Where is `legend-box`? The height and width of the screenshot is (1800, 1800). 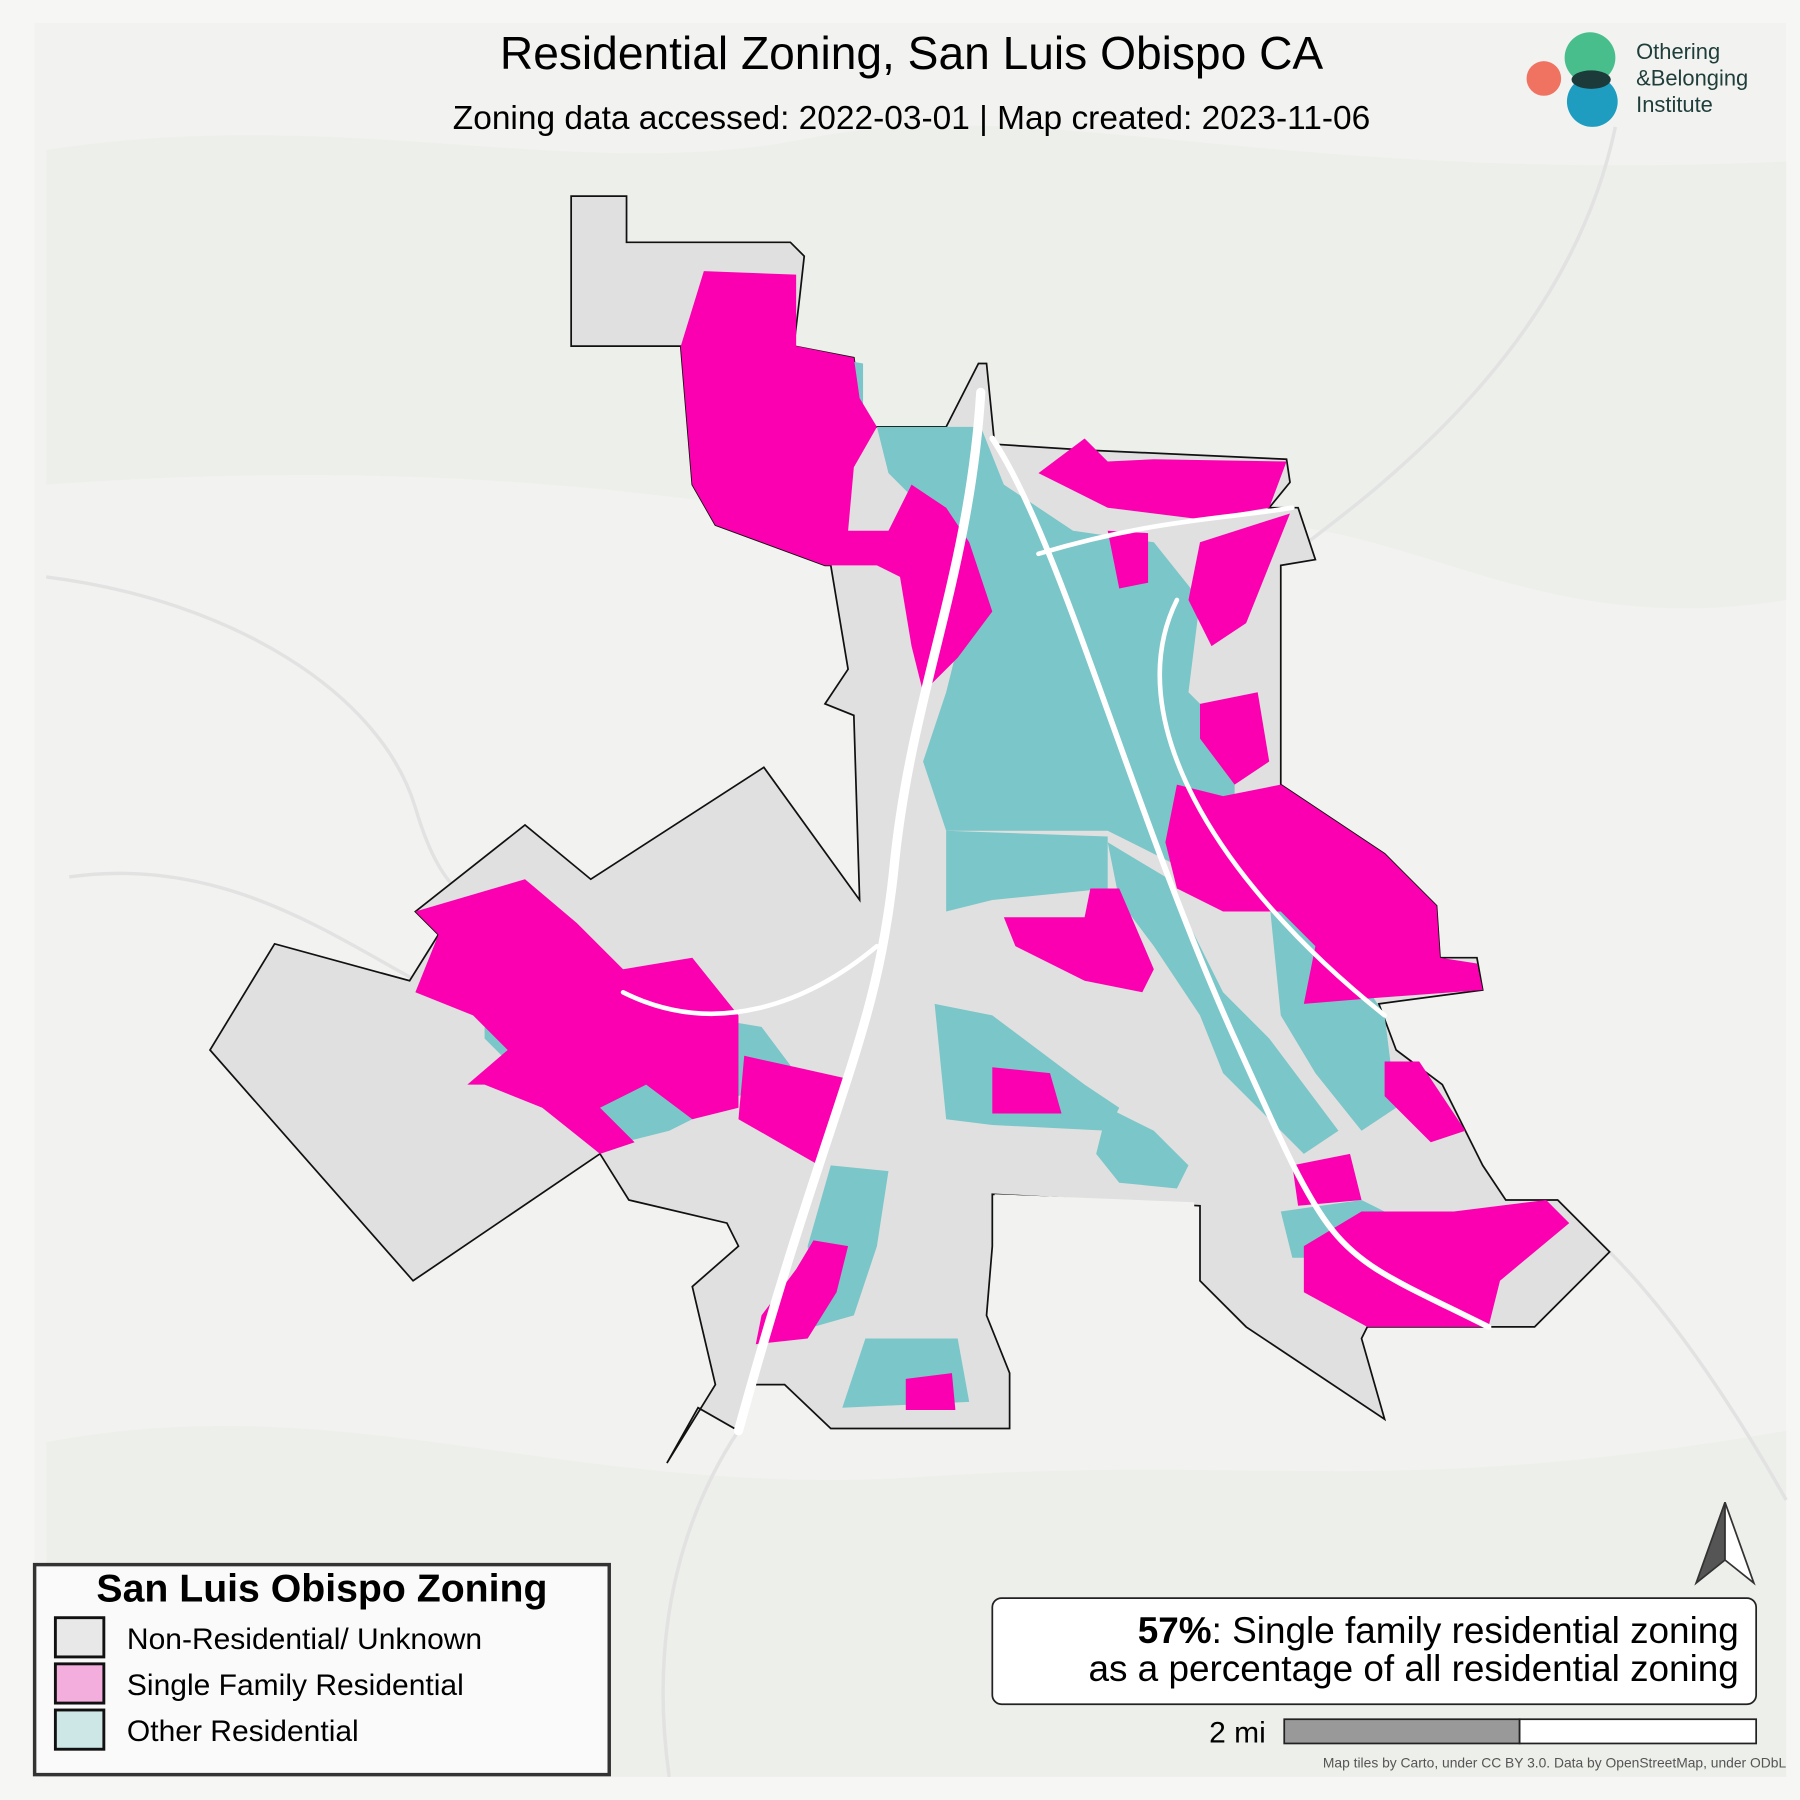 legend-box is located at coordinates (321, 1669).